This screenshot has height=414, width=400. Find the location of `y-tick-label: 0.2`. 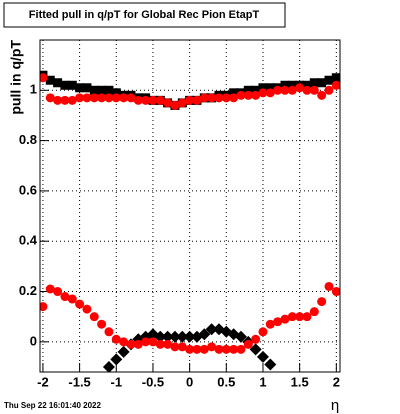

y-tick-label: 0.2 is located at coordinates (28, 290).